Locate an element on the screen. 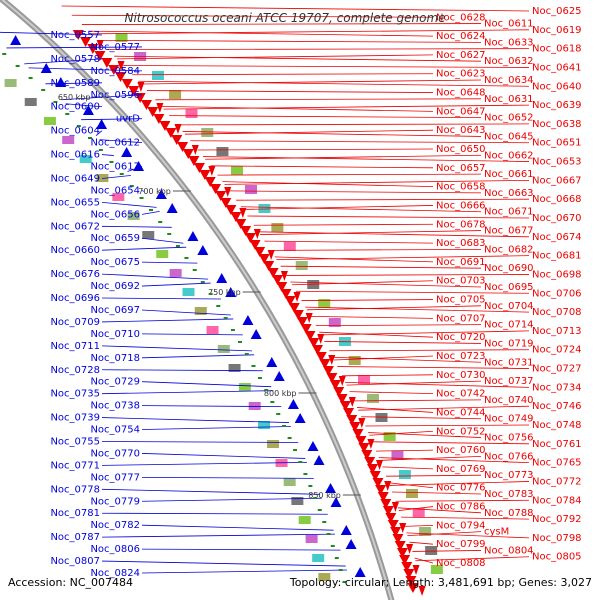 Image resolution: width=600 pixels, height=600 pixels. gene-label-left: Noc_0696 is located at coordinates (75, 298).